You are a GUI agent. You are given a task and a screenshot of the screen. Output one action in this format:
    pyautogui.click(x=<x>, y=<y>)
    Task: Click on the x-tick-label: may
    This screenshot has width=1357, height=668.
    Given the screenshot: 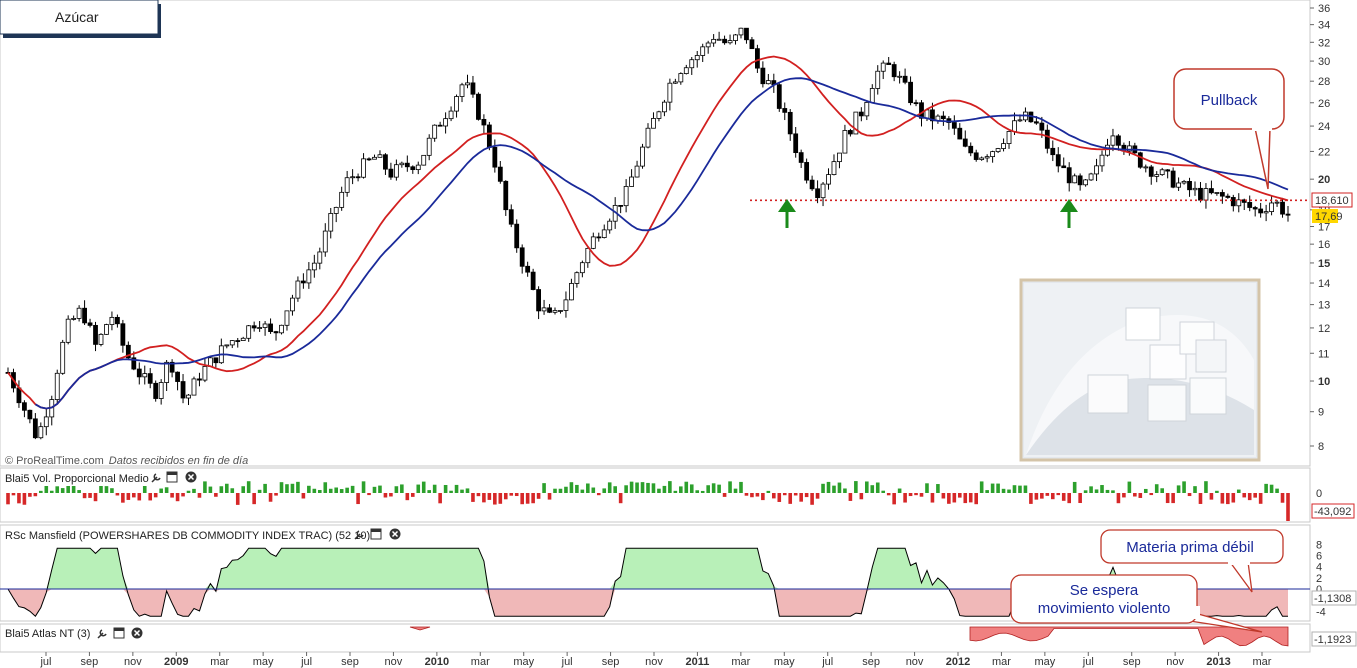 What is the action you would take?
    pyautogui.click(x=523, y=662)
    